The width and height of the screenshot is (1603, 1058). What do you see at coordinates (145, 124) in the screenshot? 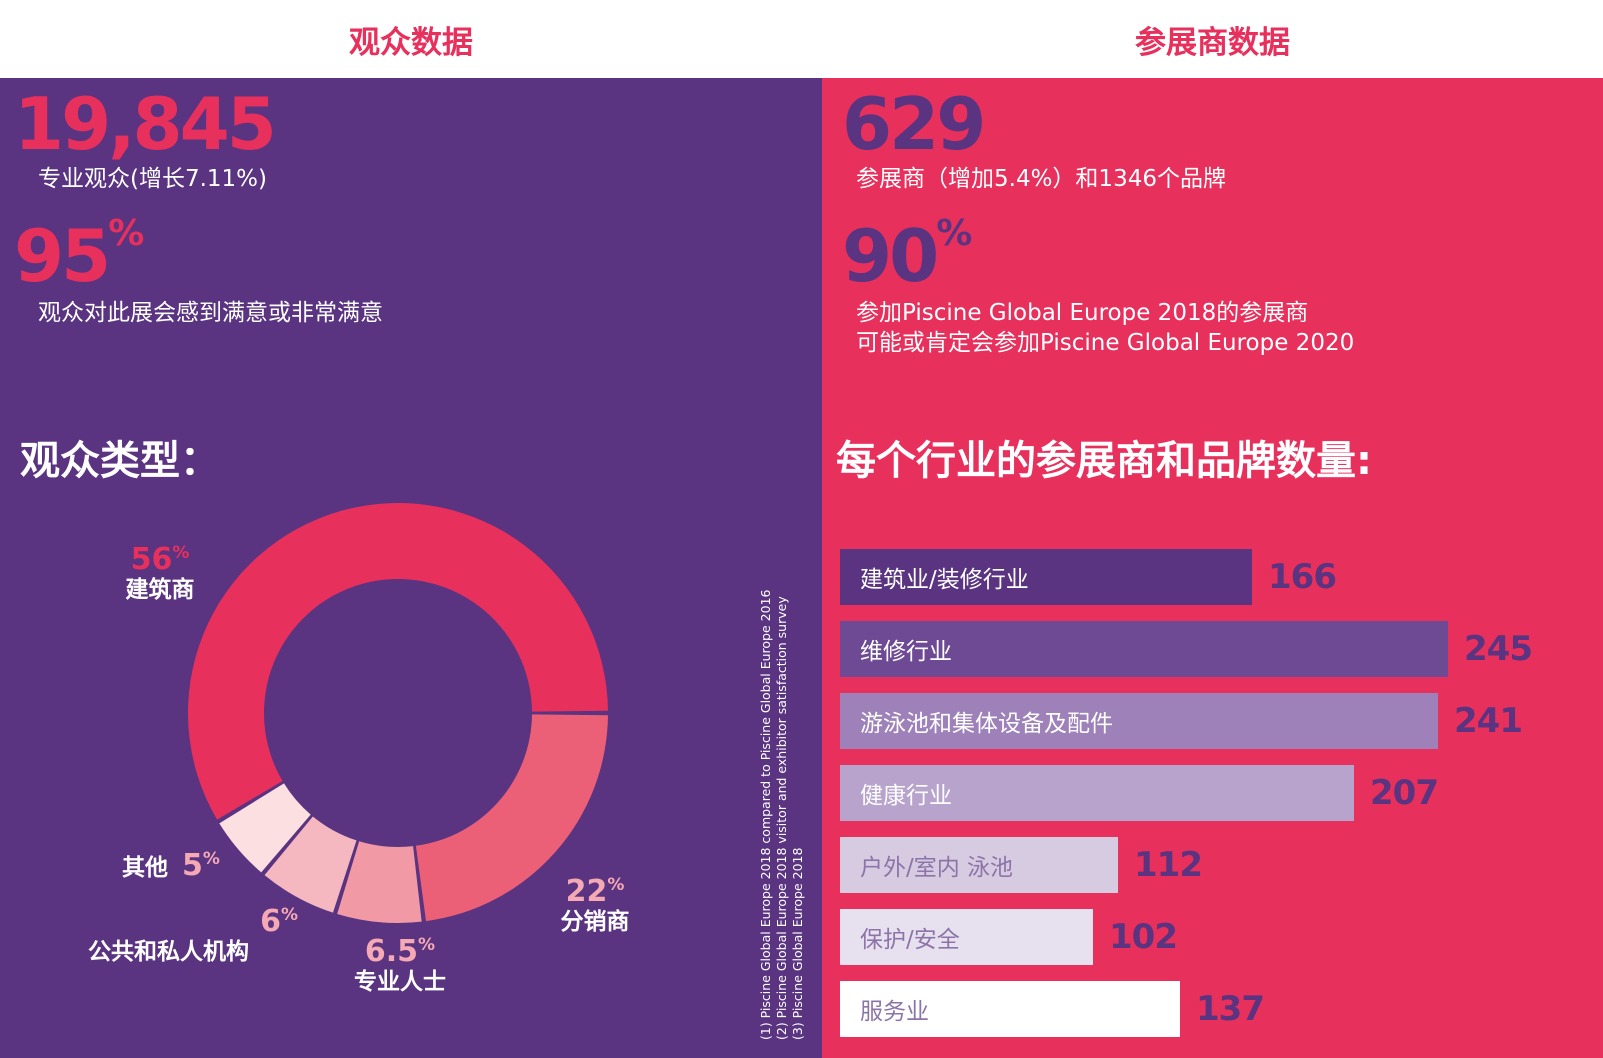
I see `visitor-count: 19,845` at bounding box center [145, 124].